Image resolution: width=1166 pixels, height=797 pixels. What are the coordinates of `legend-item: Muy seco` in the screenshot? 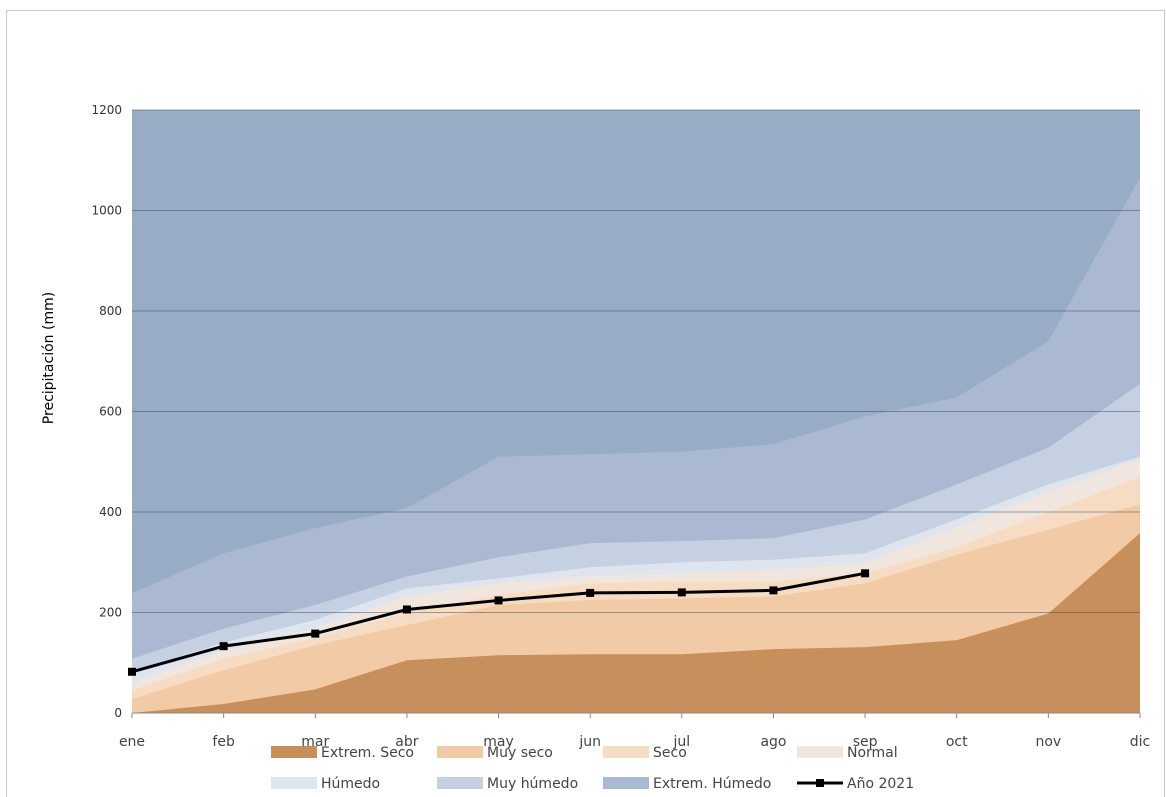 It's located at (495, 753).